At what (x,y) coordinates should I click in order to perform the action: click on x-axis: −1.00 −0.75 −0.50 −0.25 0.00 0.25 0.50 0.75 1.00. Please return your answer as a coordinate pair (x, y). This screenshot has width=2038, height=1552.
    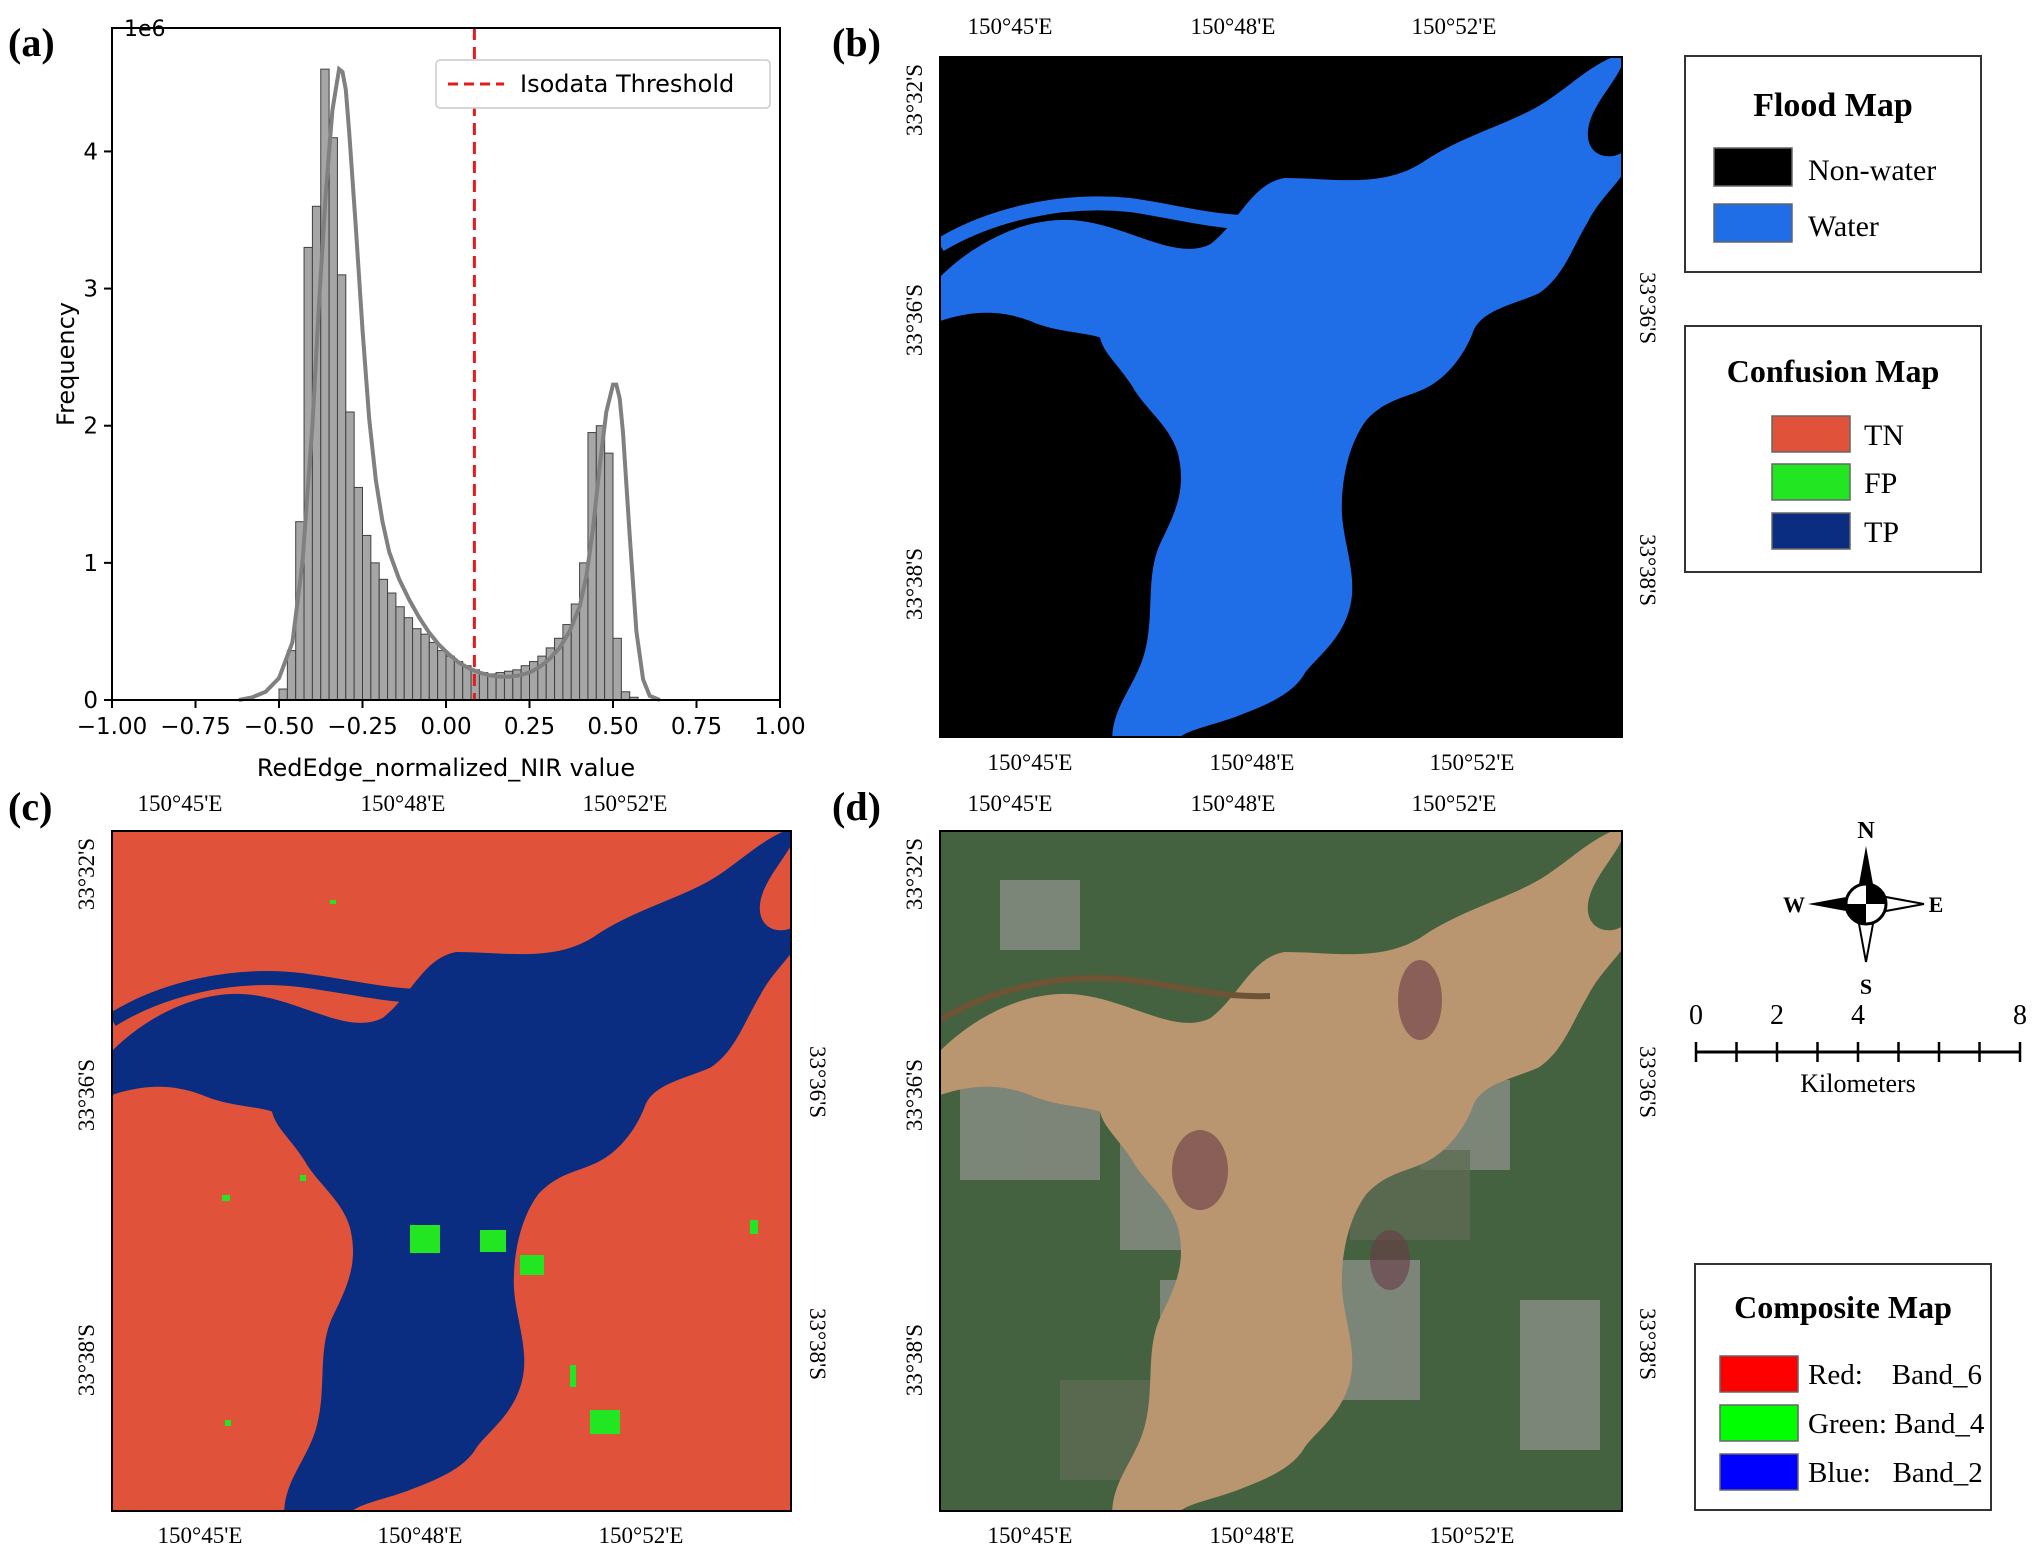
    Looking at the image, I should click on (441, 720).